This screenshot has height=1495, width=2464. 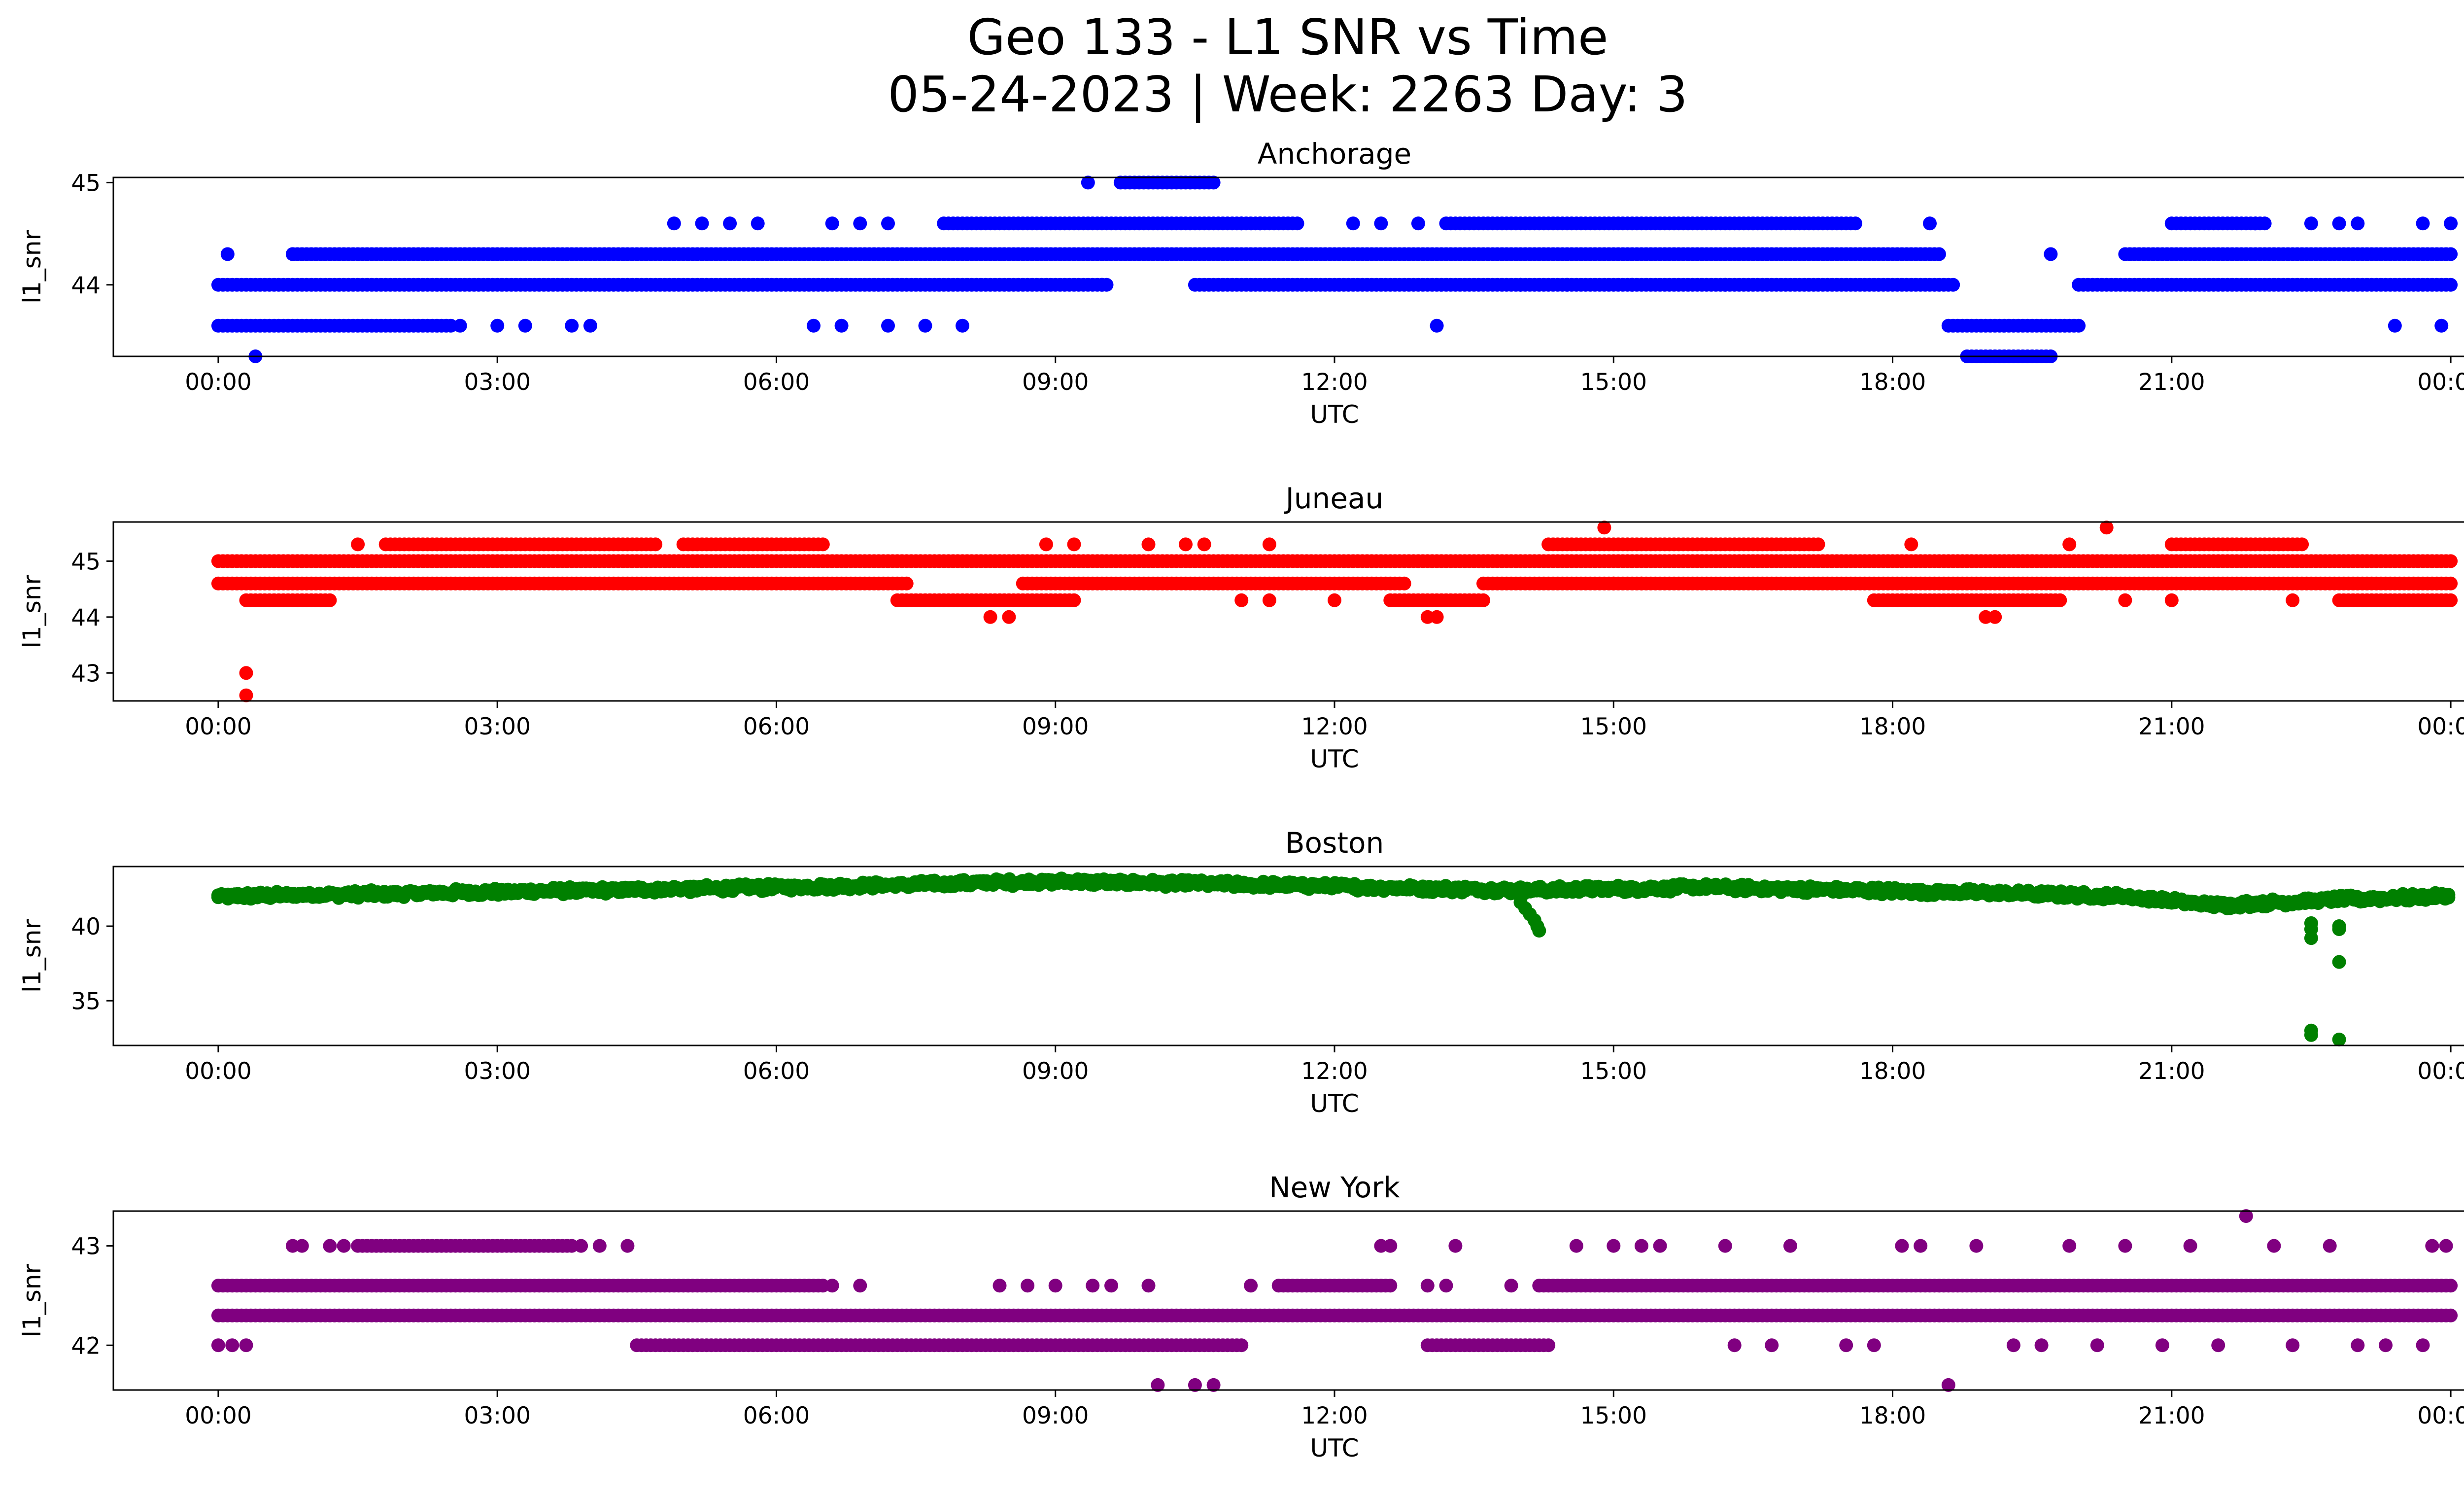 What do you see at coordinates (92, 234) in the screenshot?
I see `y-axis: 44 45` at bounding box center [92, 234].